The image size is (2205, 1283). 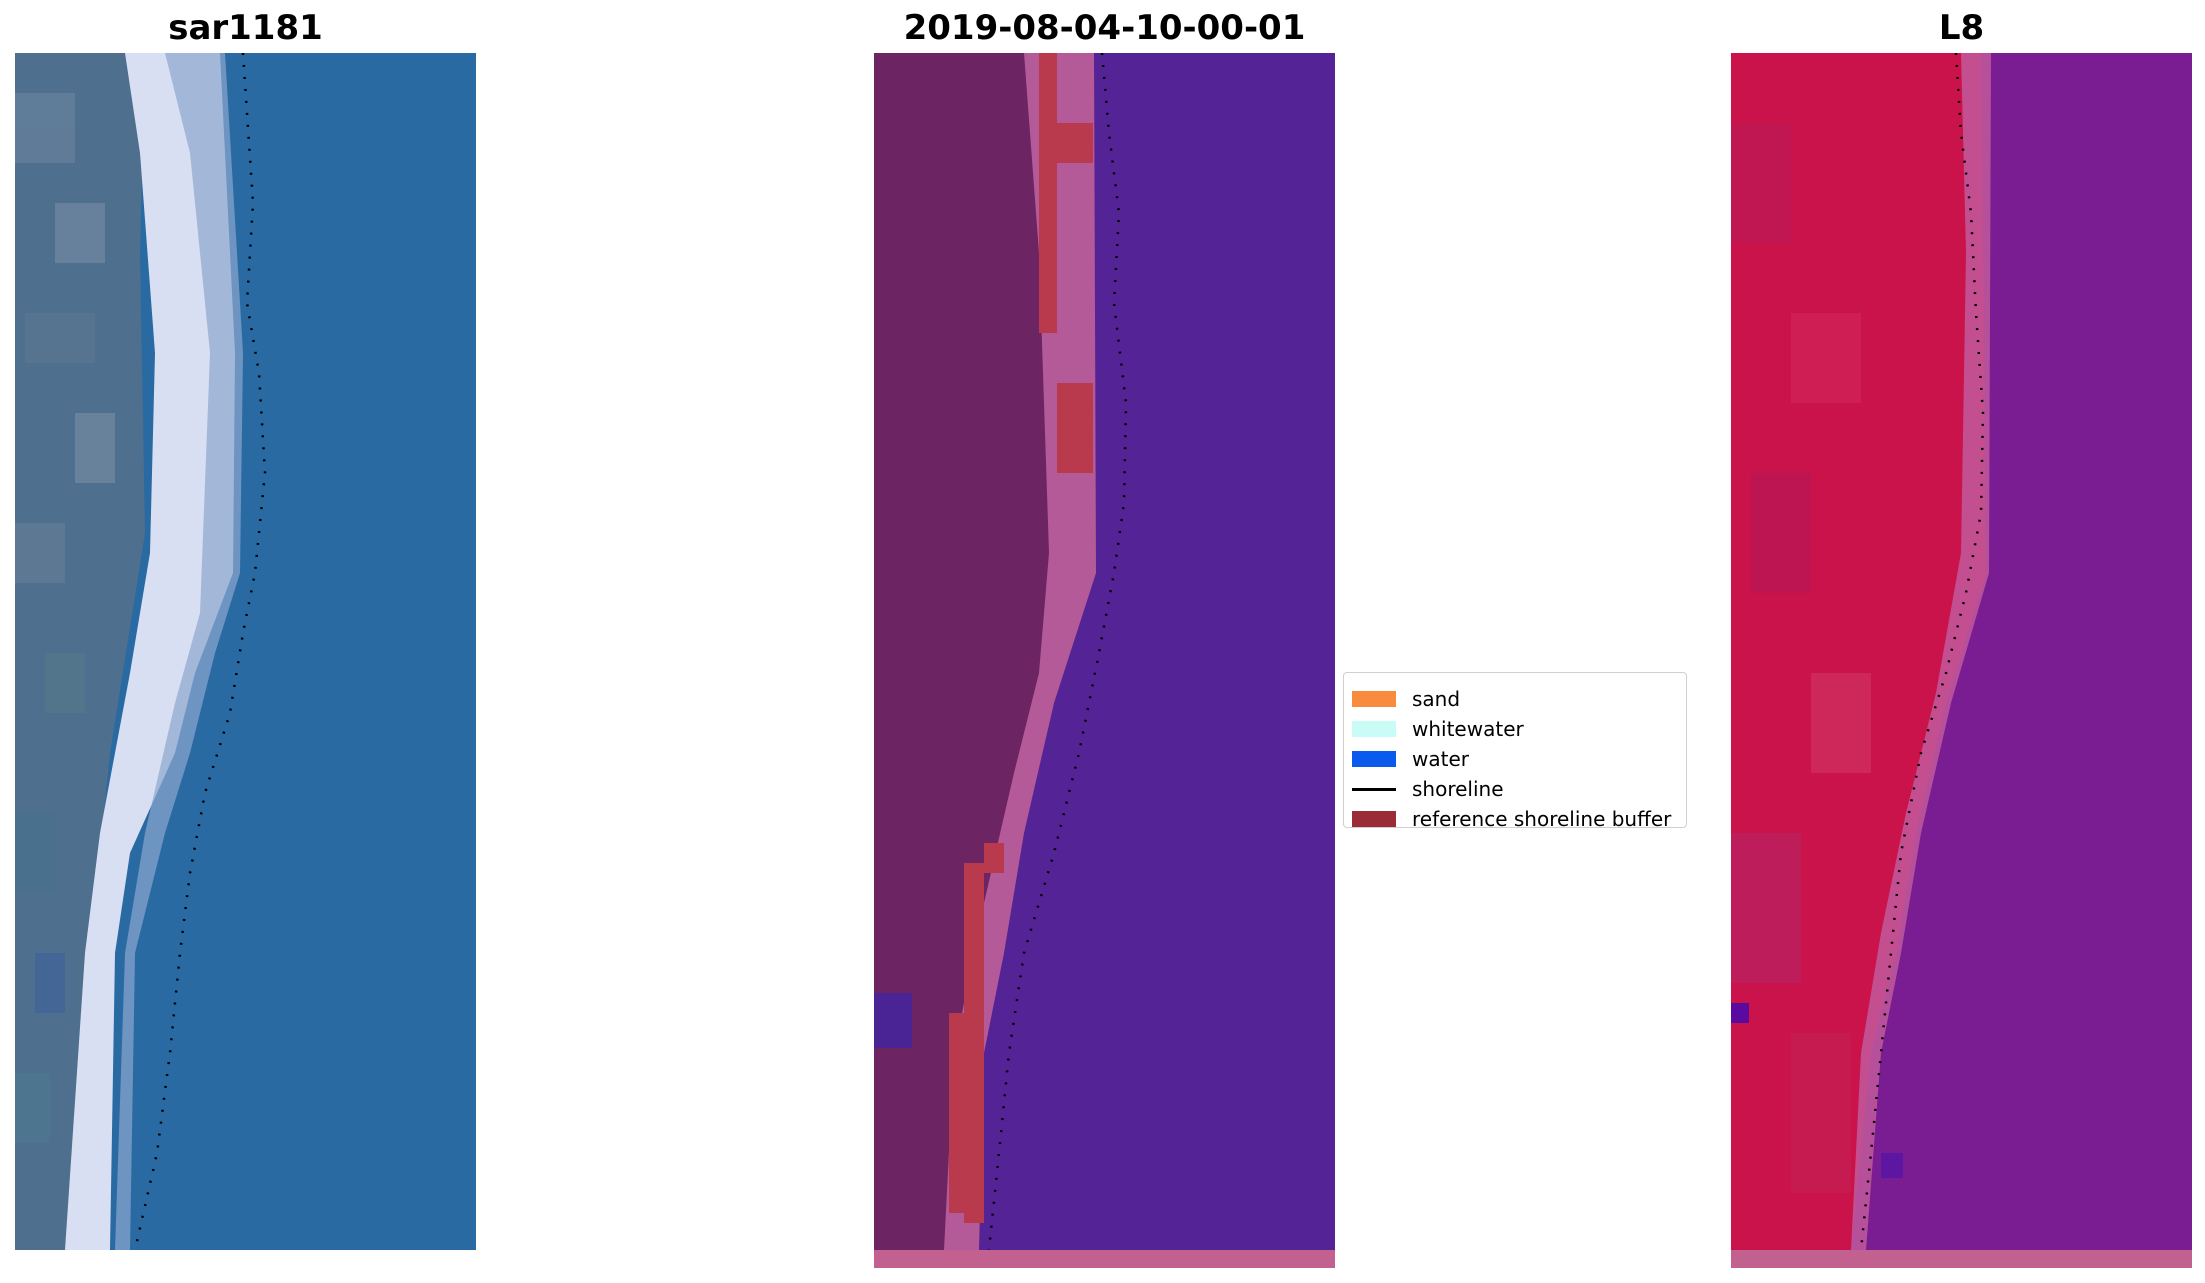 What do you see at coordinates (1374, 729) in the screenshot?
I see `whitewater-swatch` at bounding box center [1374, 729].